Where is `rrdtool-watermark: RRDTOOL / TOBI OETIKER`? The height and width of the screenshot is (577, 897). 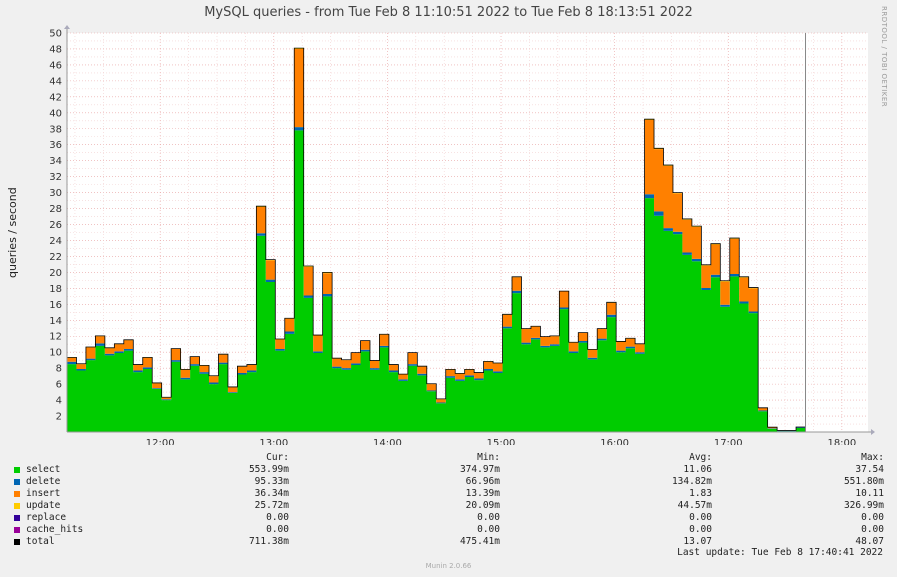 rrdtool-watermark: RRDTOOL / TOBI OETIKER is located at coordinates (884, 57).